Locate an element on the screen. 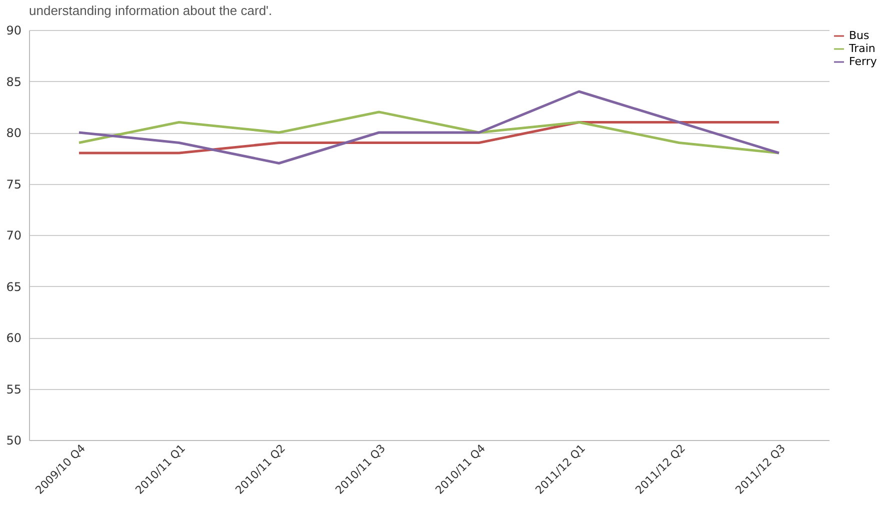  line-series is located at coordinates (429, 127).